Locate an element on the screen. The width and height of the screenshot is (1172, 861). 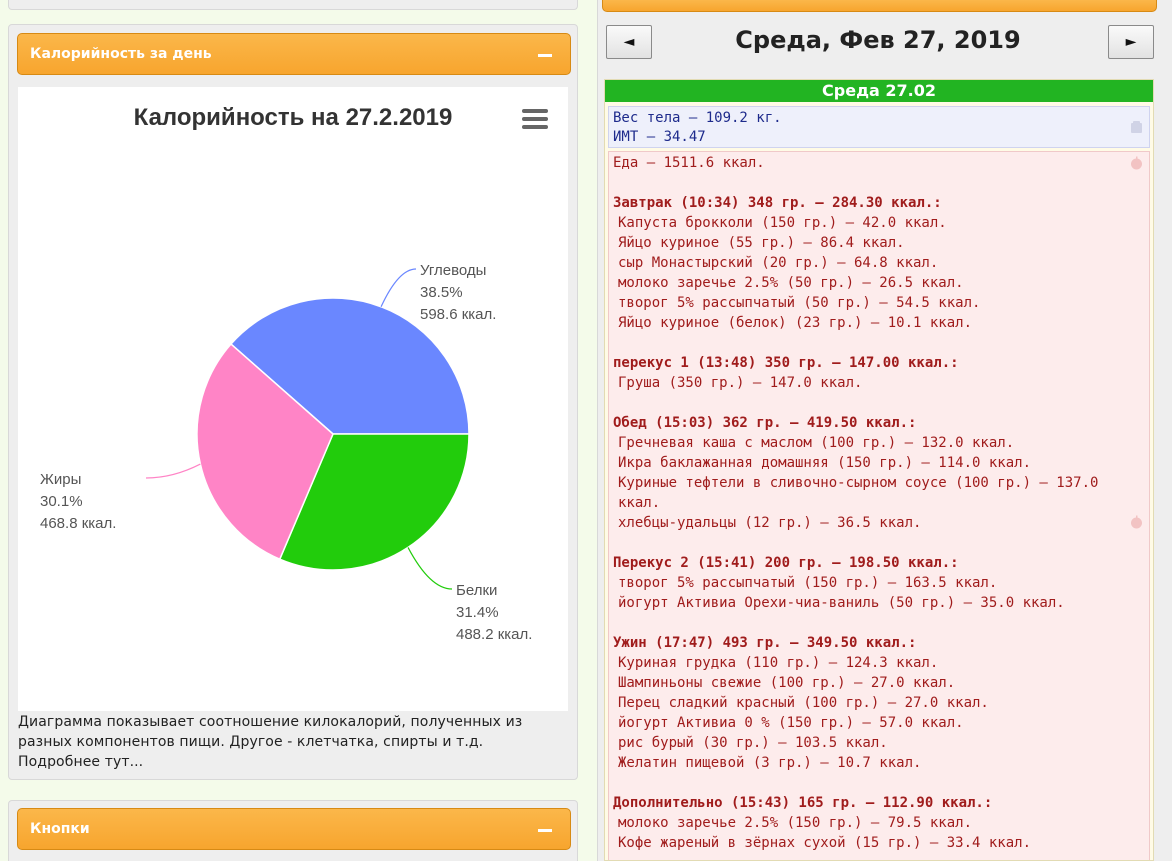
body-weight: Вес тела — 109.2 кг. is located at coordinates (697, 118).